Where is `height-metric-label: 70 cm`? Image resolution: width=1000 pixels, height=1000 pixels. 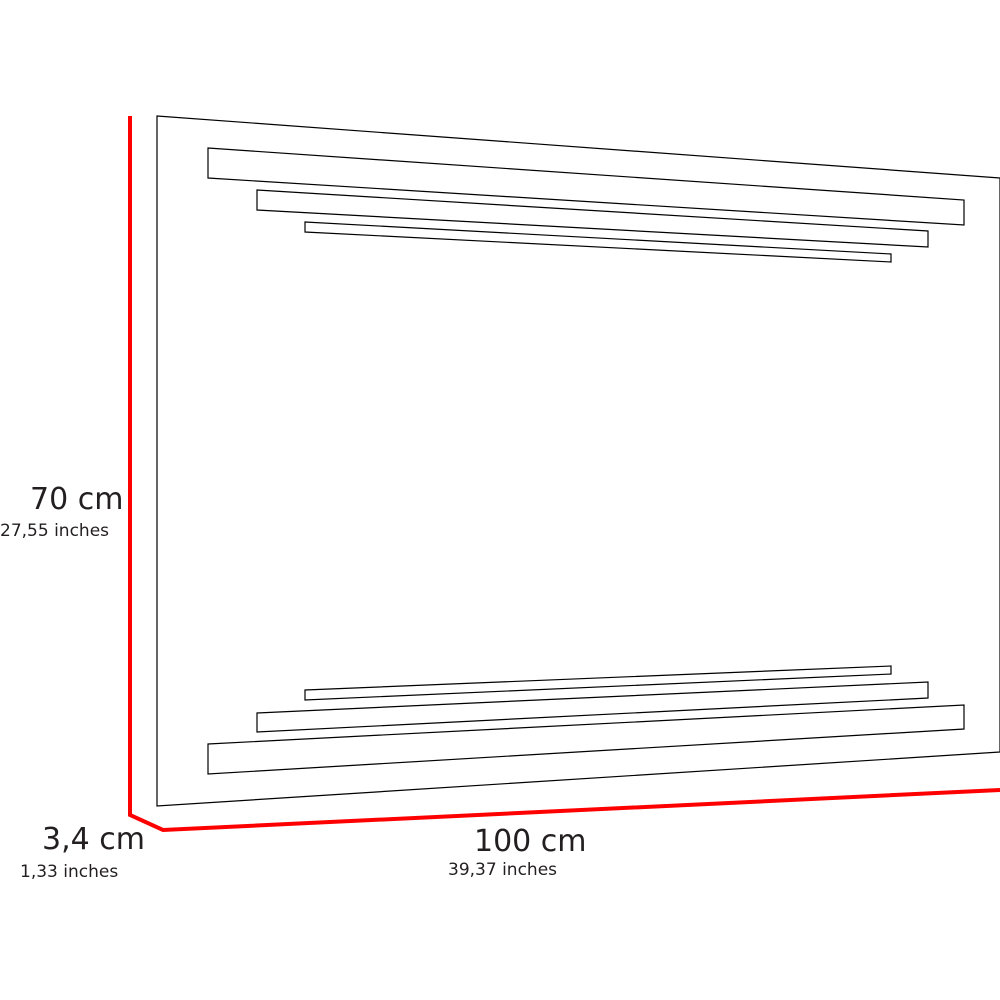
height-metric-label: 70 cm is located at coordinates (77, 499).